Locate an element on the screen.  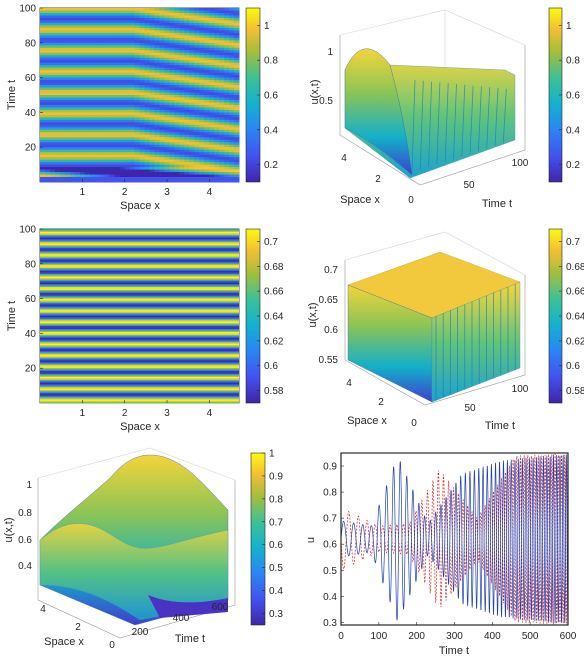
xtick-label: 1 is located at coordinates (83, 192).